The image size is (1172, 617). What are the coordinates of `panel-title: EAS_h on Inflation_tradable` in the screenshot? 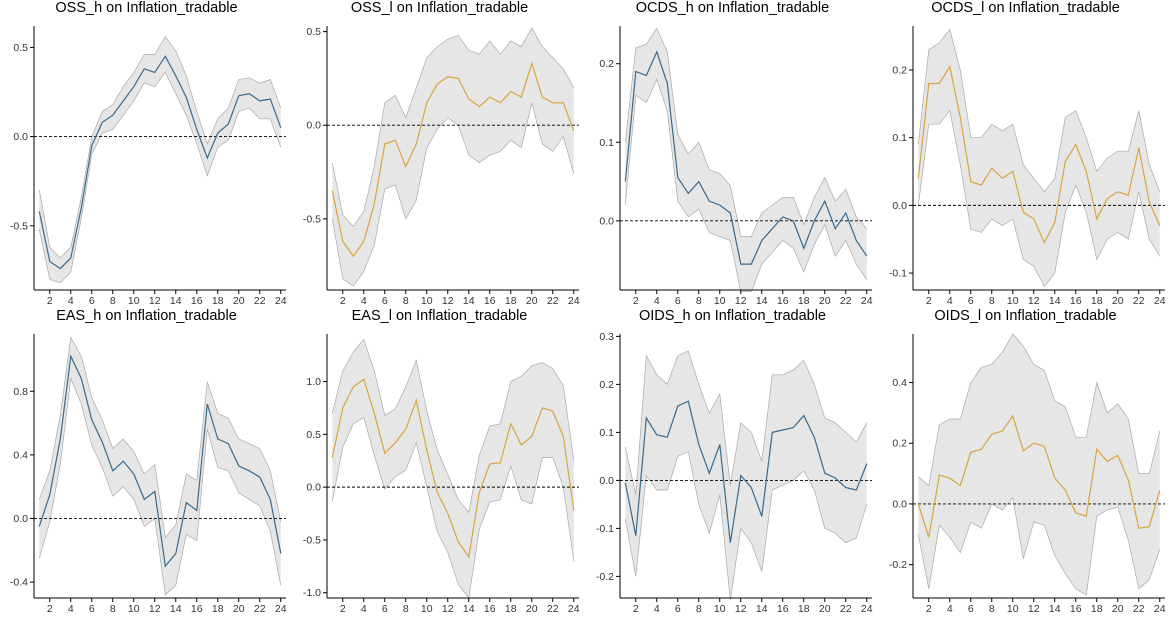 It's located at (146, 316).